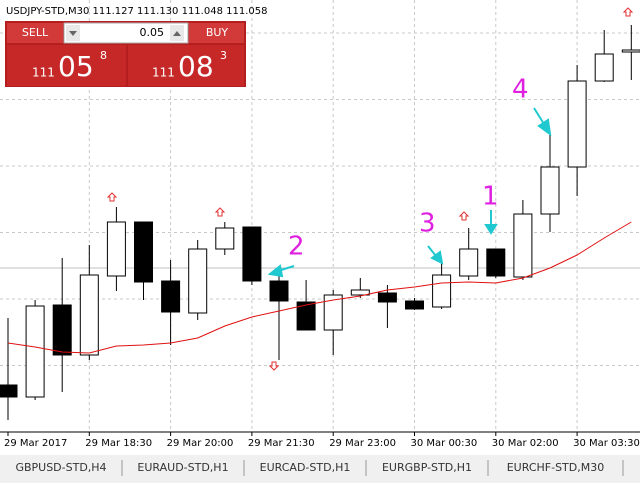 Image resolution: width=640 pixels, height=487 pixels. What do you see at coordinates (520, 90) in the screenshot?
I see `annotation: 4` at bounding box center [520, 90].